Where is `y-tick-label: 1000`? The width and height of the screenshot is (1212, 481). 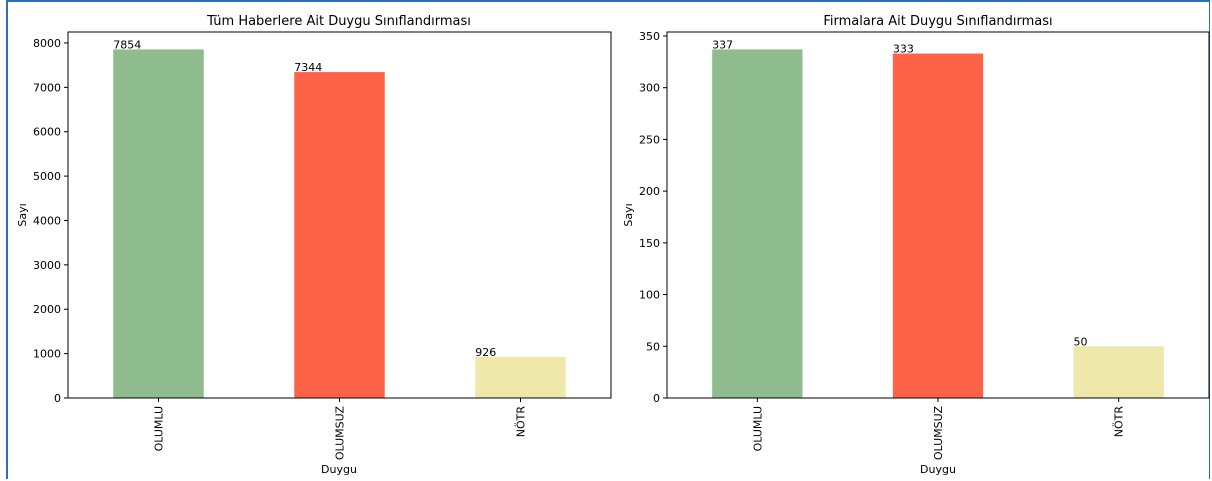
y-tick-label: 1000 is located at coordinates (47, 354).